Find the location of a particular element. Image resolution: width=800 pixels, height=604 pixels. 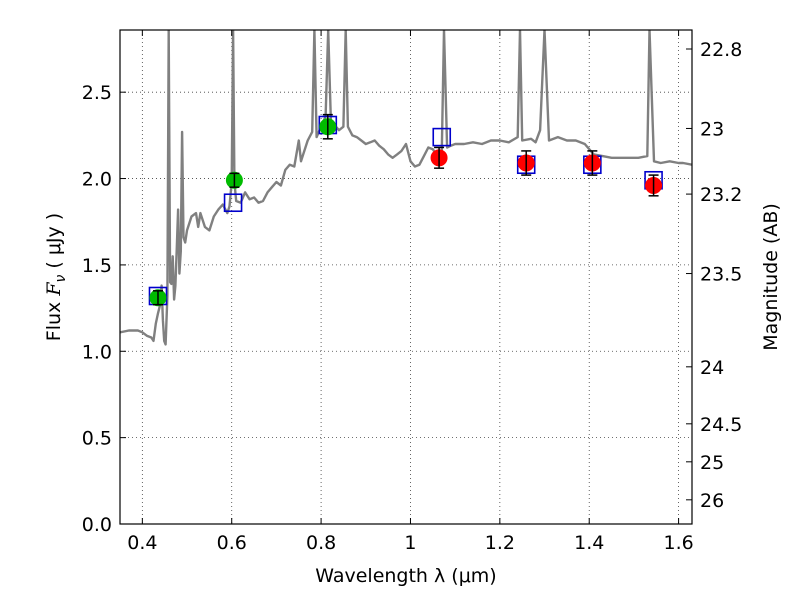

y-tick-label: 2.0 is located at coordinates (97, 180).